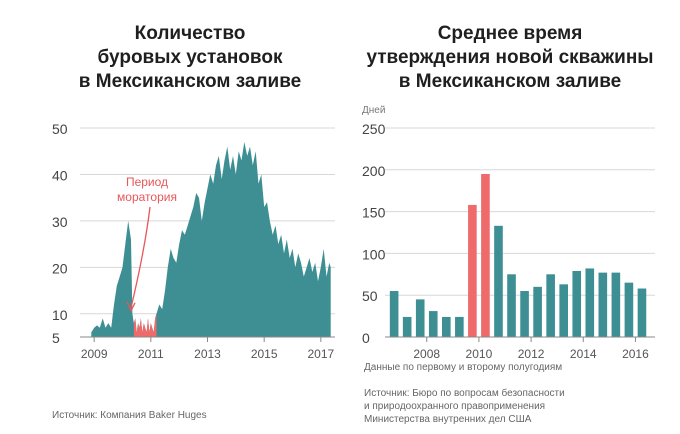 The height and width of the screenshot is (434, 680). Describe the element at coordinates (56, 338) in the screenshot. I see `y-tick-label: 5` at that location.